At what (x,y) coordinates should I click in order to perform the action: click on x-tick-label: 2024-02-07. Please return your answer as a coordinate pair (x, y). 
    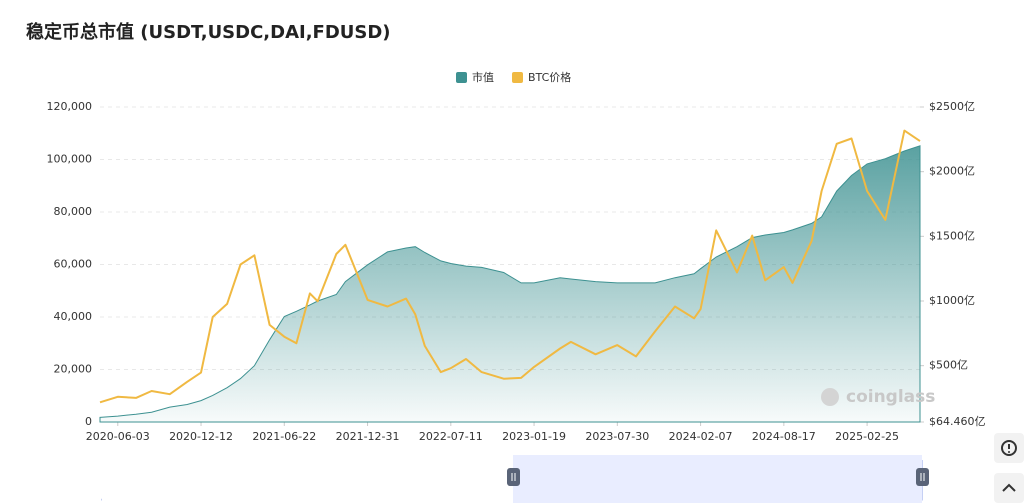
    Looking at the image, I should click on (701, 436).